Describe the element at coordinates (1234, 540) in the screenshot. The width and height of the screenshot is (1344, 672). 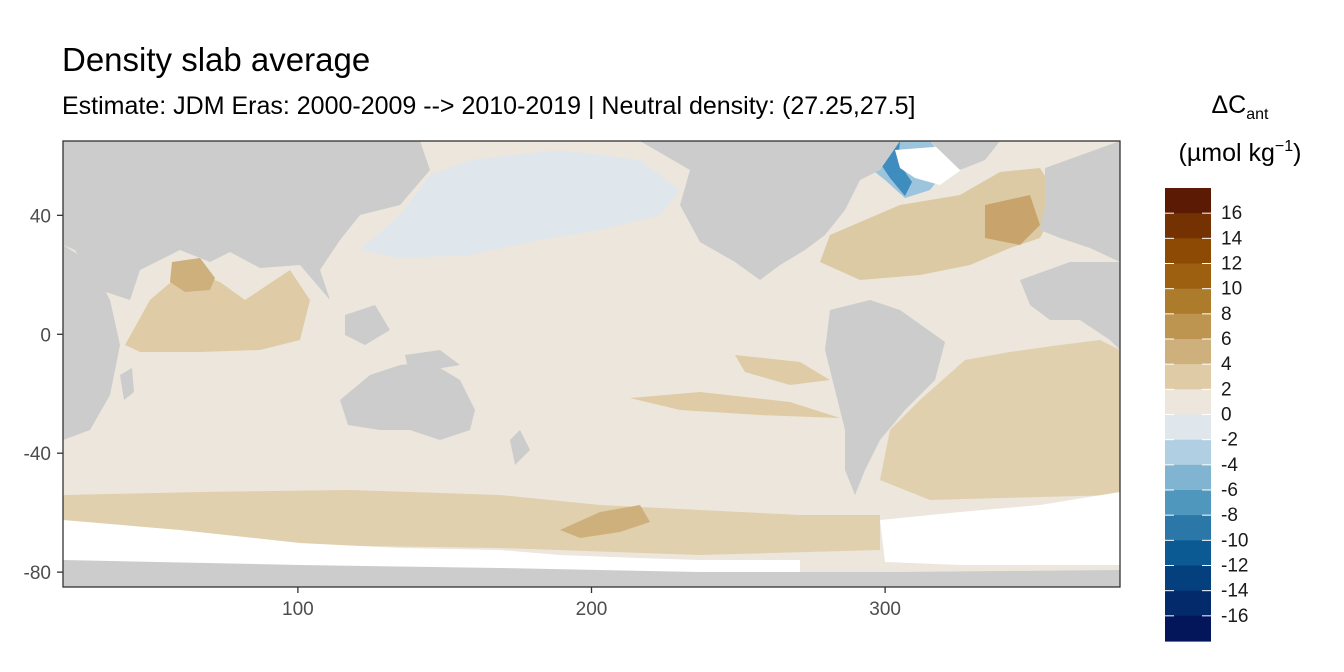
I see `legend-label: -10` at that location.